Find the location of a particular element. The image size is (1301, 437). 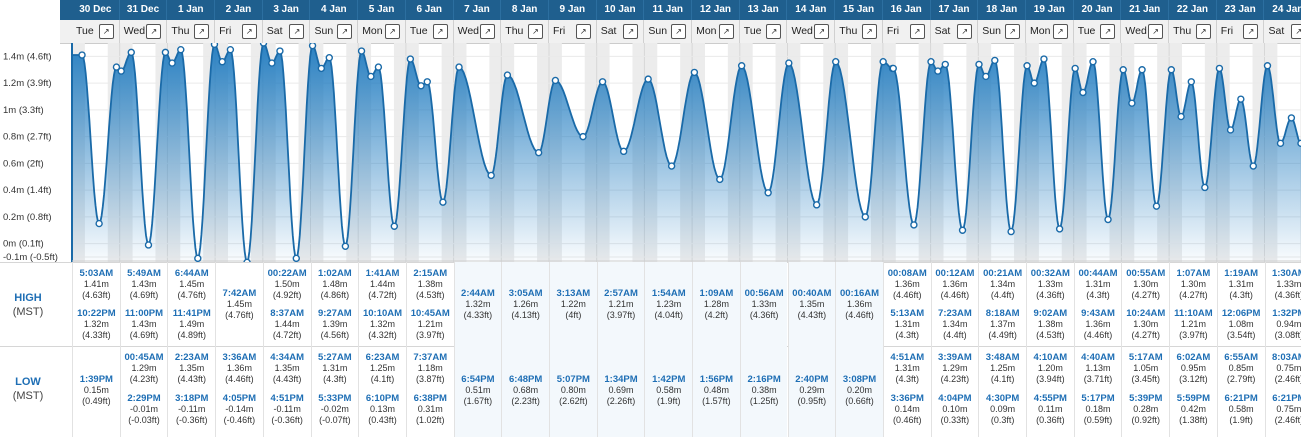

low-tide-entry: 5:07PM 0.80m (2.62ft) is located at coordinates (573, 390).